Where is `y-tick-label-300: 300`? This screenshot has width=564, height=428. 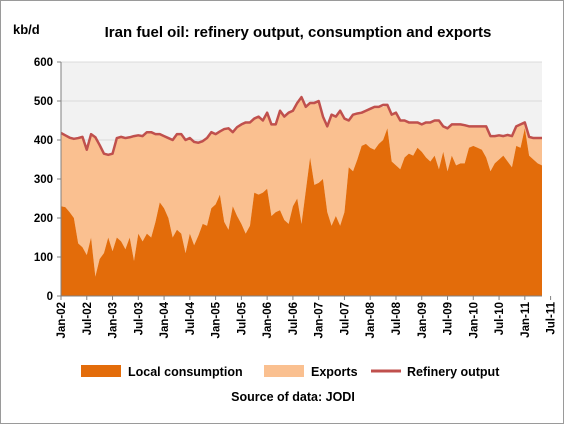 y-tick-label-300: 300 is located at coordinates (43, 180).